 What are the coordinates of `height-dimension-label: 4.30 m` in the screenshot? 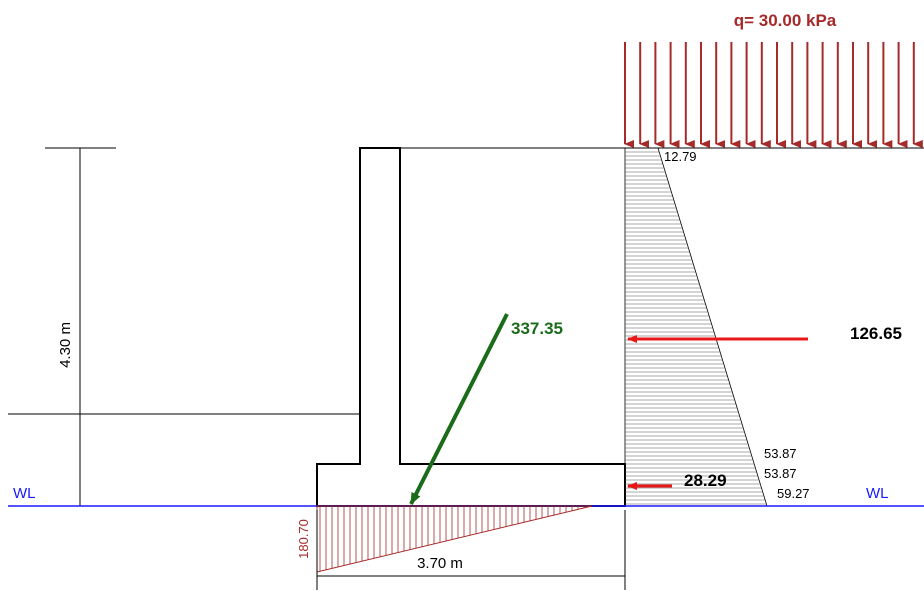 It's located at (65, 345).